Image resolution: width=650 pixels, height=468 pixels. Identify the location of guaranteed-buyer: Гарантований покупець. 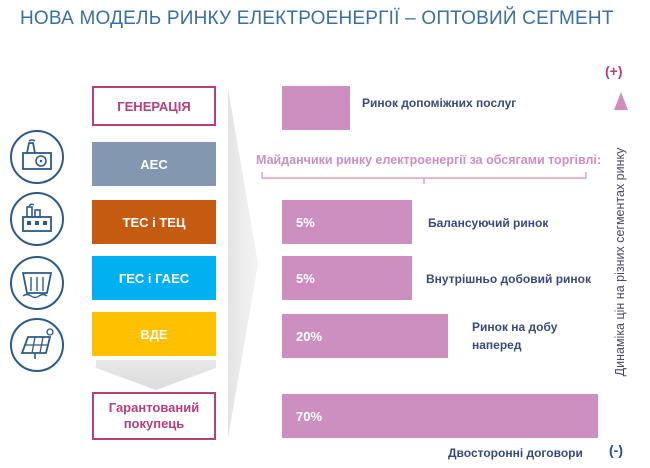
(154, 416).